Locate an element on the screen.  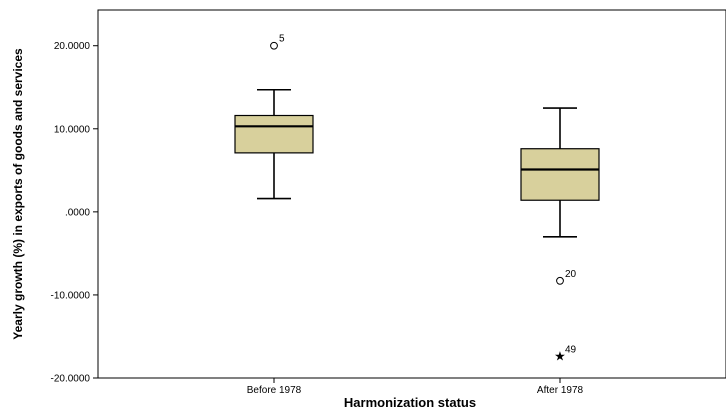
outlier-label: 5 is located at coordinates (282, 39).